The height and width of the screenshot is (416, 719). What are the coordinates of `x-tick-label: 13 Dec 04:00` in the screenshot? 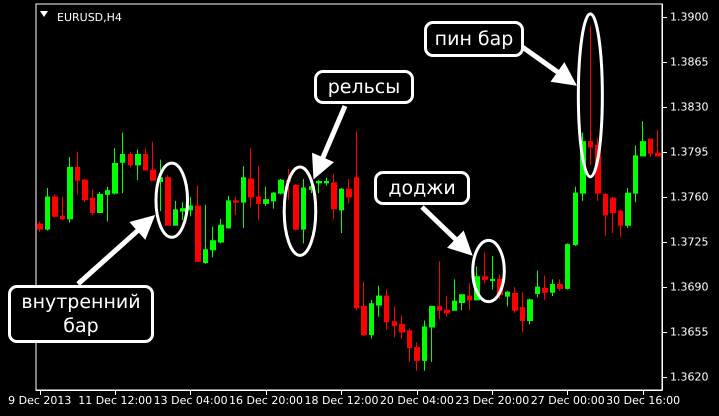 It's located at (191, 400).